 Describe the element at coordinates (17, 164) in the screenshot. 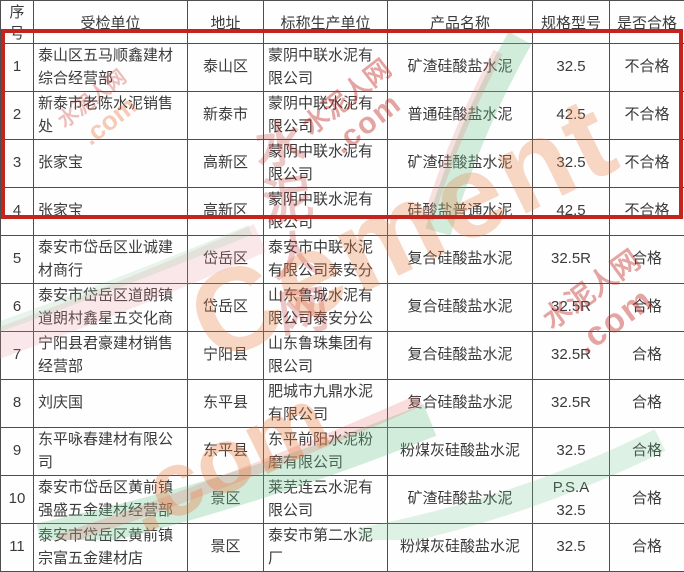

I see `cell-serial-number: 3` at that location.